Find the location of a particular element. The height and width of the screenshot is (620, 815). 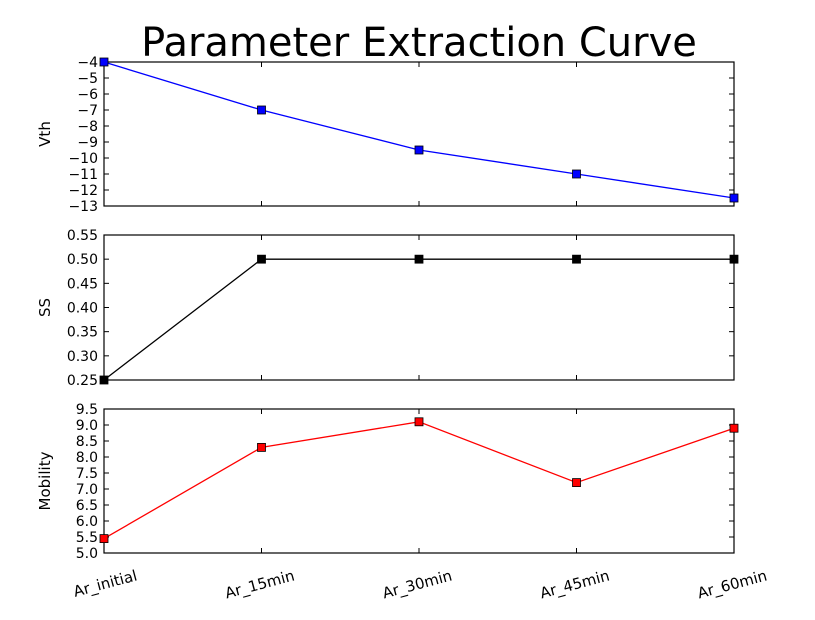

y-tick-label: 9.5 is located at coordinates (87, 410).